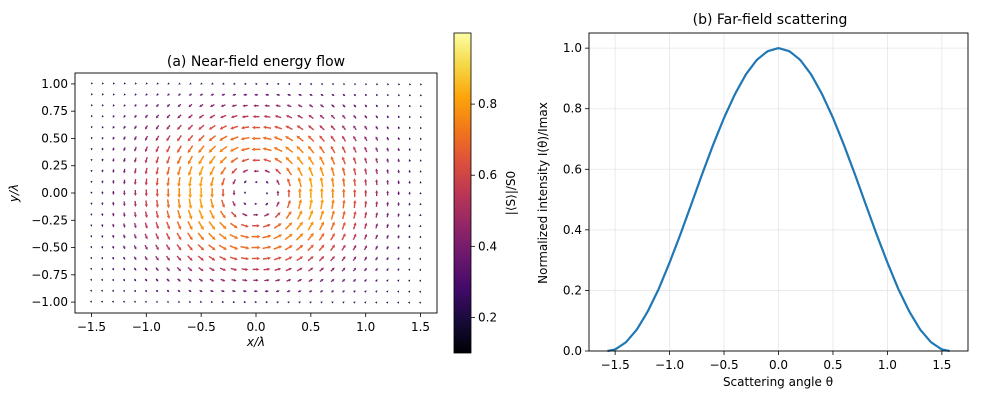  Describe the element at coordinates (49, 275) in the screenshot. I see `near-field-y-tick-label: −0.75` at that location.